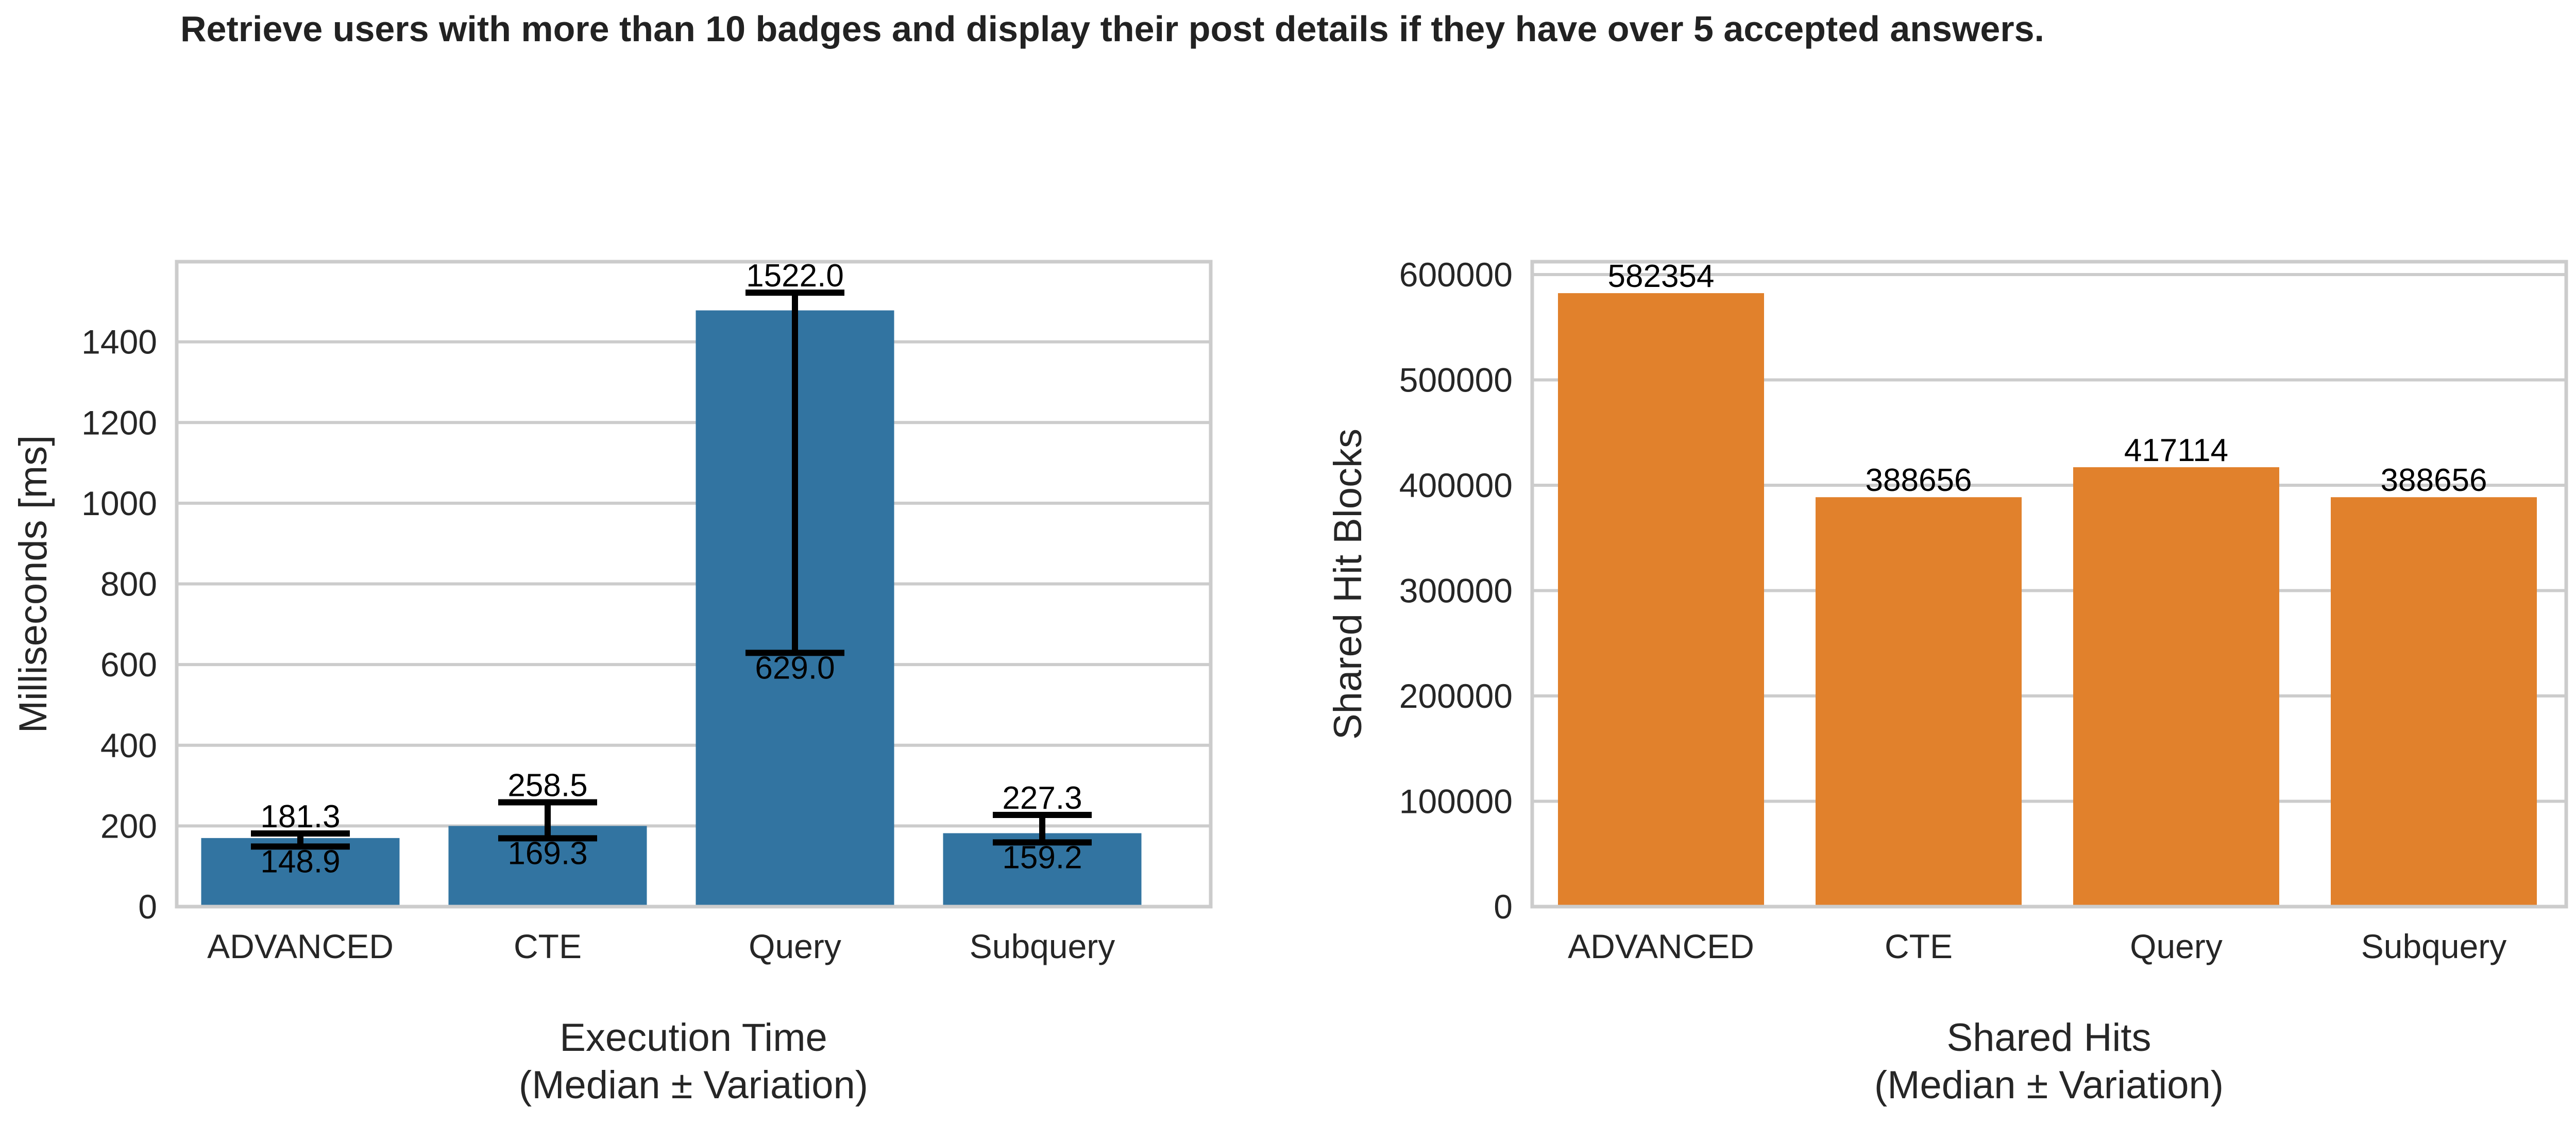 The width and height of the screenshot is (2576, 1124). Describe the element at coordinates (795, 276) in the screenshot. I see `error-high-label: 1522.0` at that location.